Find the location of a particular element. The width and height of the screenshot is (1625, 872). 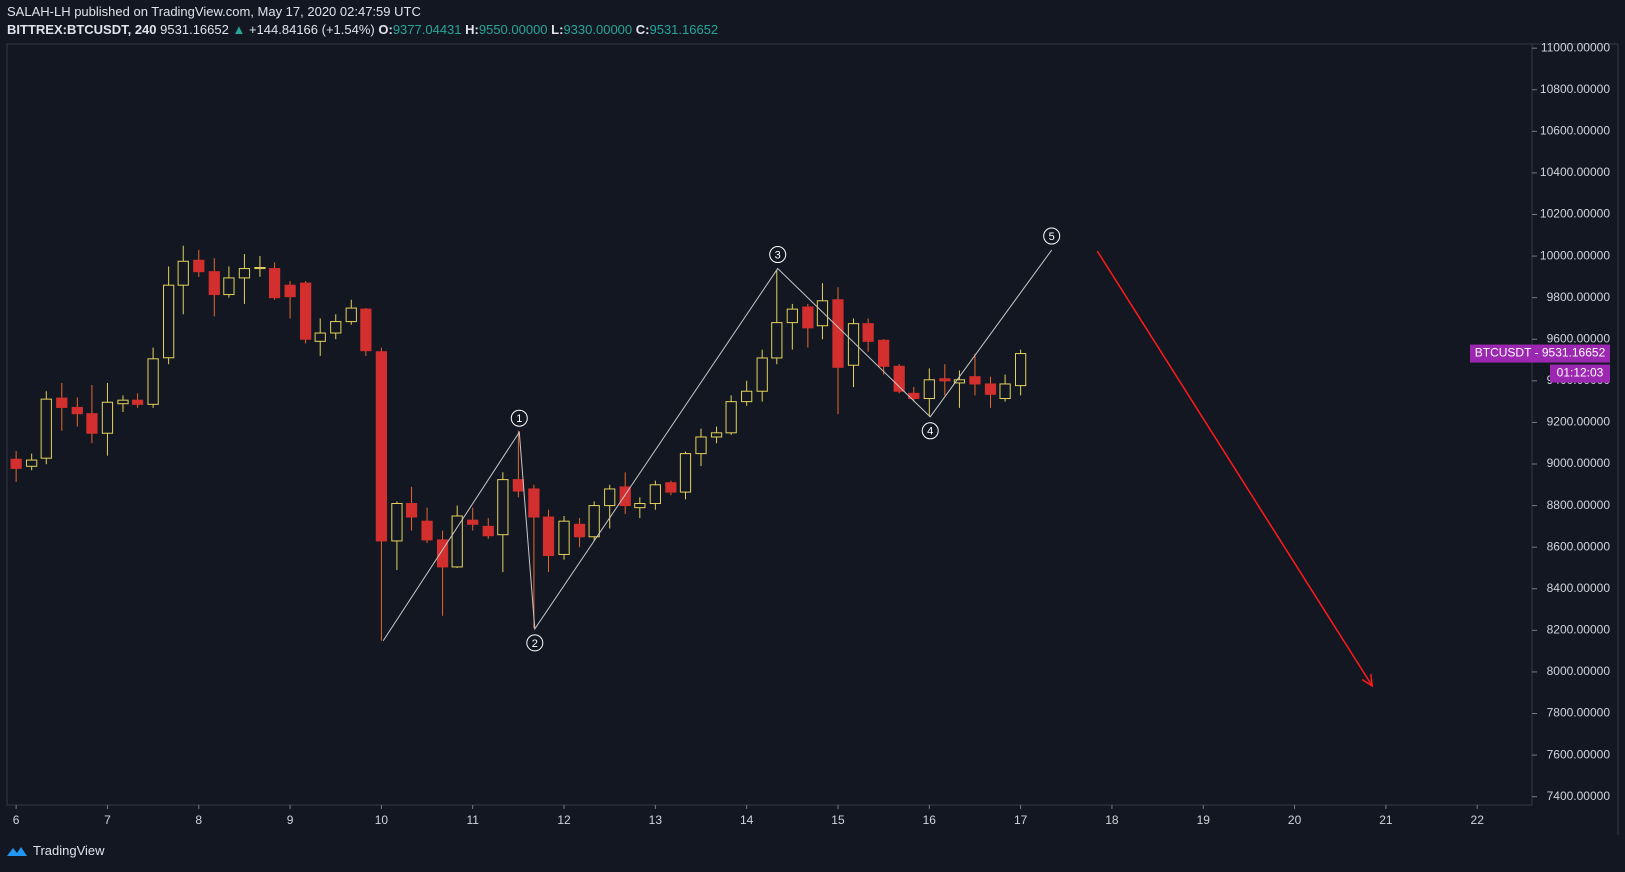

x-tick-label: 8 is located at coordinates (198, 820).